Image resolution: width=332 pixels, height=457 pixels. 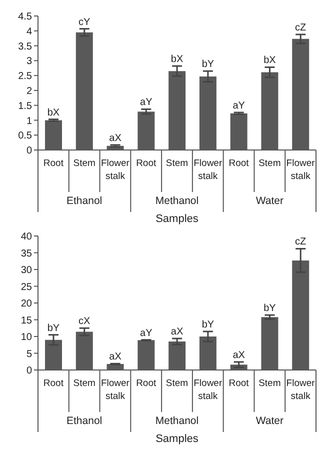 What do you see at coordinates (25, 136) in the screenshot?
I see `y-tick-label: 0.5` at bounding box center [25, 136].